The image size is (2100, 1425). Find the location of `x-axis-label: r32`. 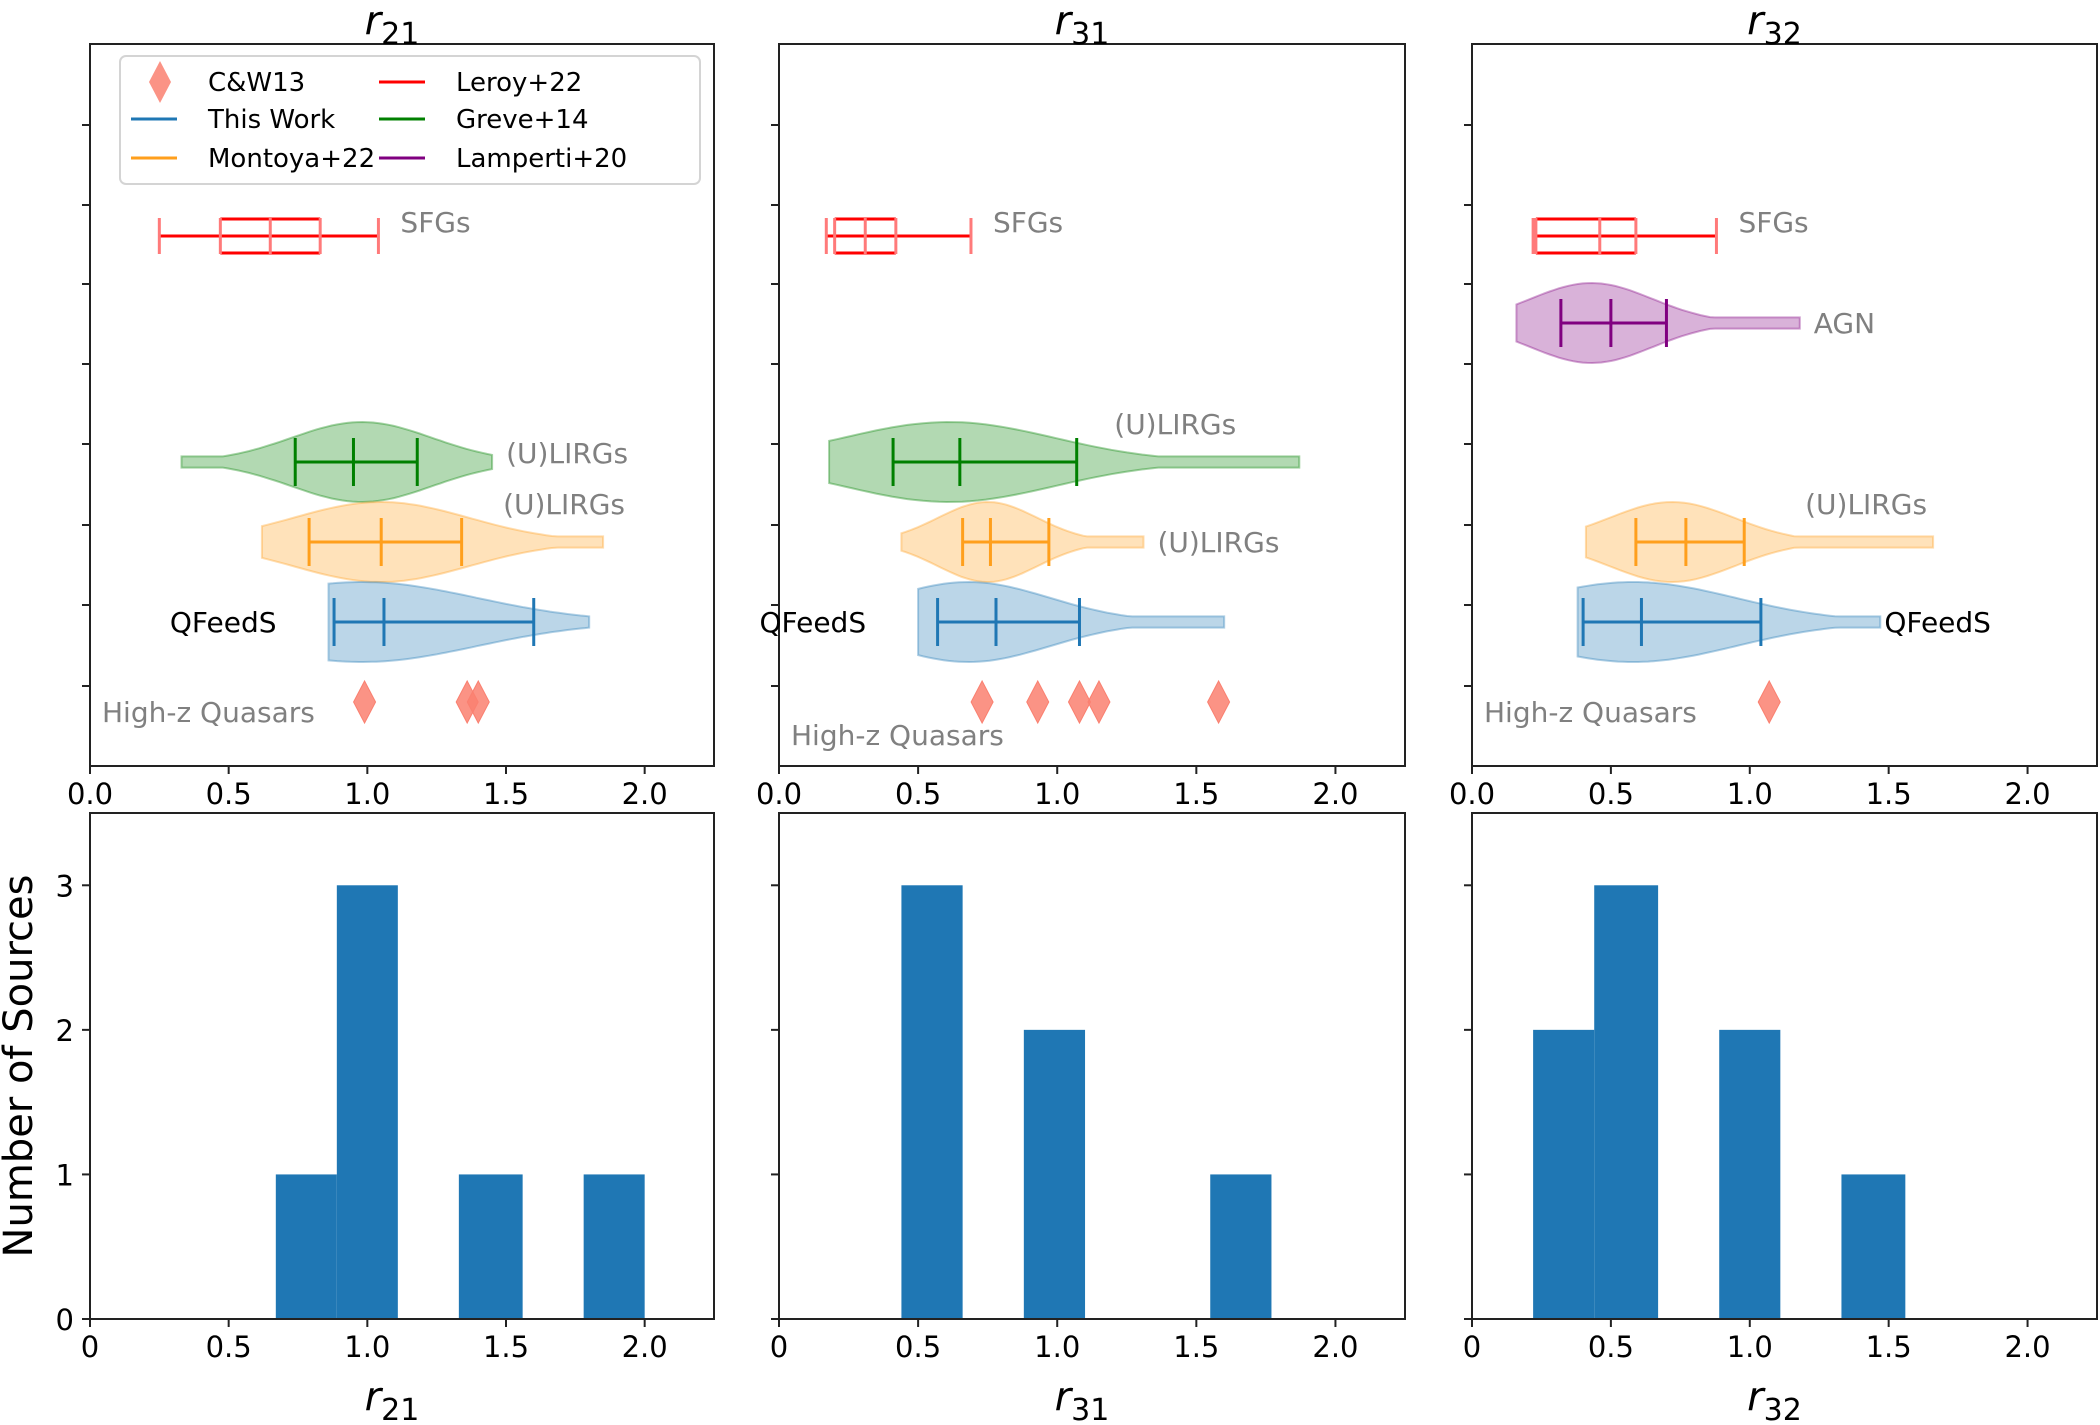

x-axis-label: r32 is located at coordinates (1774, 1399).